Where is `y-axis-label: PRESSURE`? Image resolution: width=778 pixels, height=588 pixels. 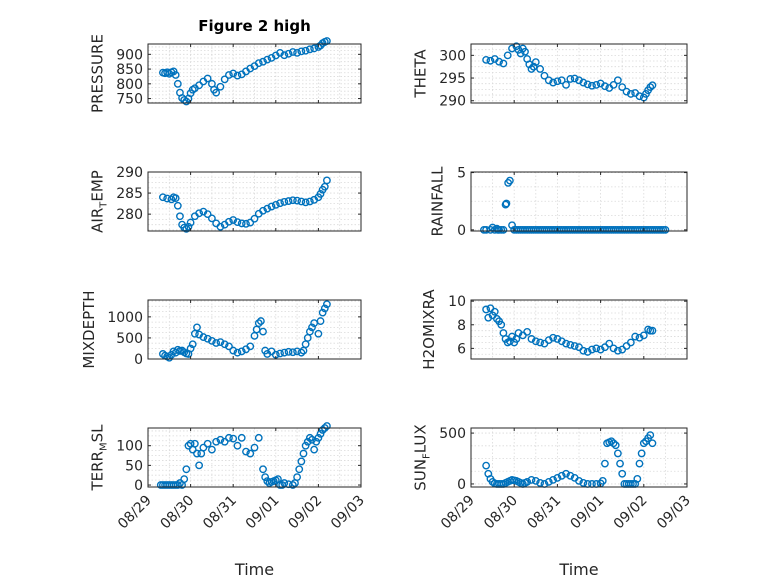
y-axis-label: PRESSURE is located at coordinates (98, 73).